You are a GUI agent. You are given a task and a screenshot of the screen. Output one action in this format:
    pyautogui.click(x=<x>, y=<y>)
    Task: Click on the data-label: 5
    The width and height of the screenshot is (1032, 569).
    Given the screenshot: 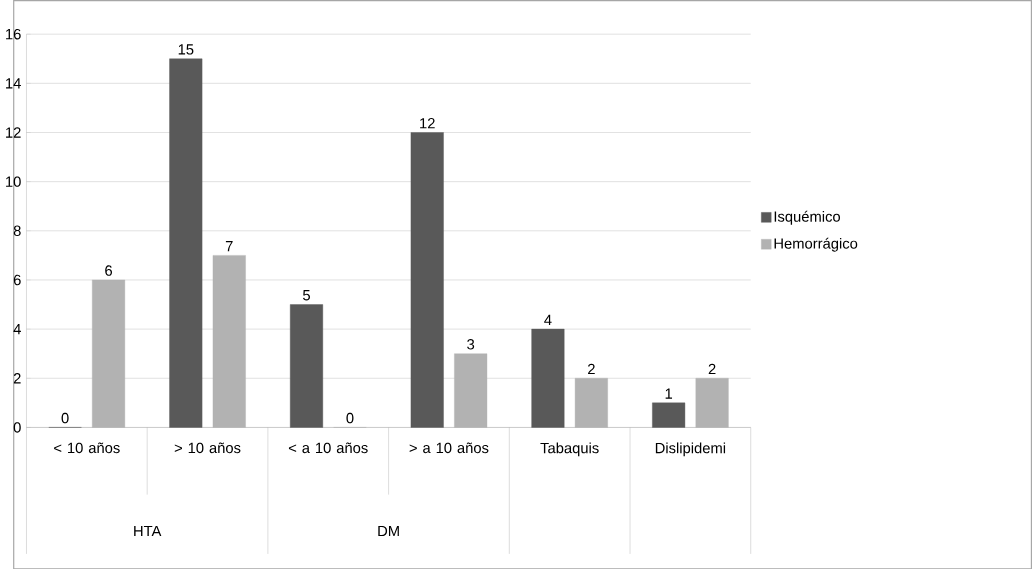 What is the action you would take?
    pyautogui.click(x=307, y=295)
    